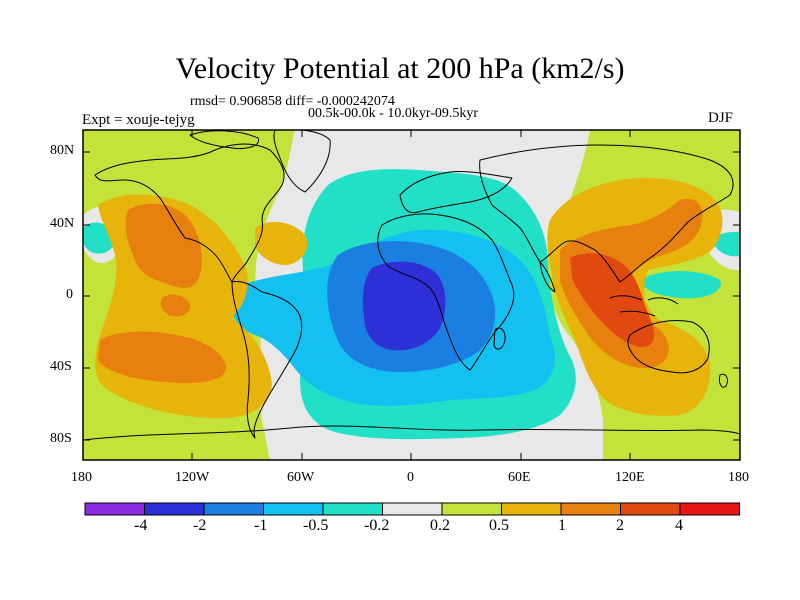 The width and height of the screenshot is (800, 600). Describe the element at coordinates (630, 477) in the screenshot. I see `lon-tick-label: 120E` at that location.